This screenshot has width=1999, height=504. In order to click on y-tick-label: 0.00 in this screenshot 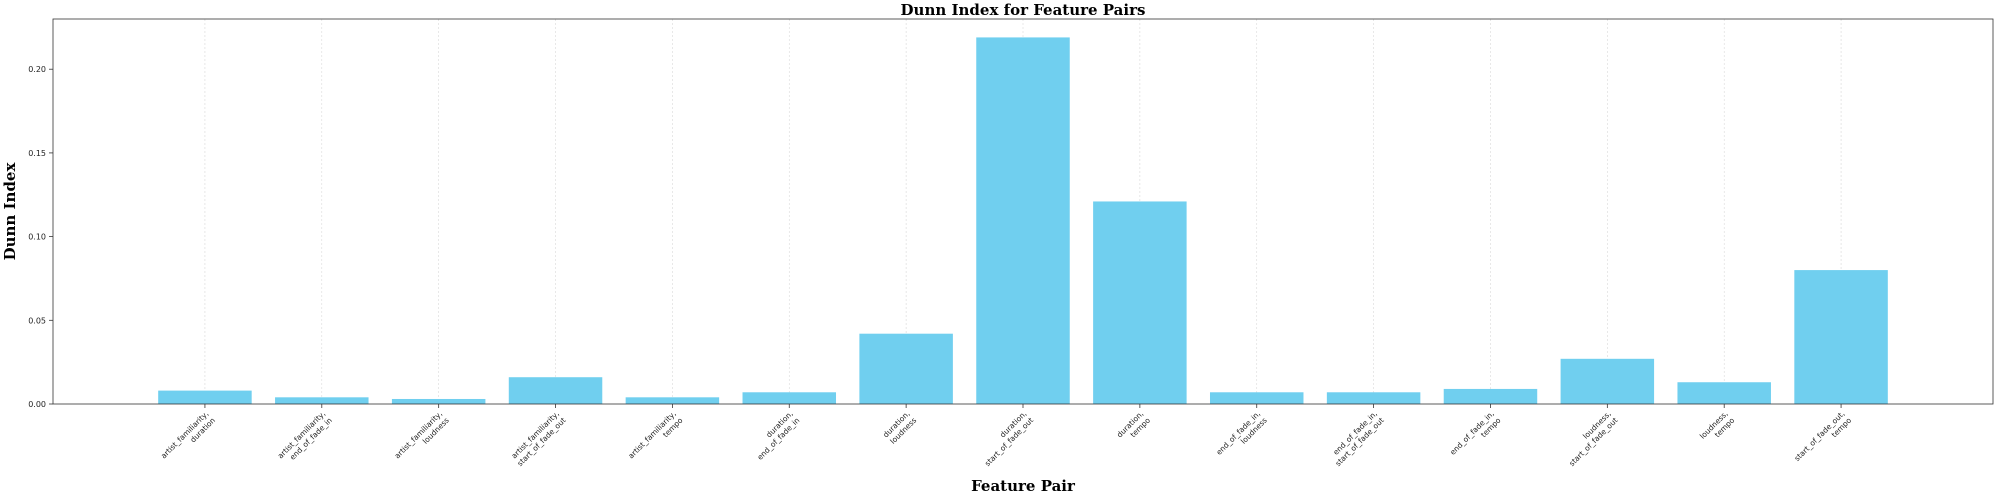, I will do `click(37, 404)`.